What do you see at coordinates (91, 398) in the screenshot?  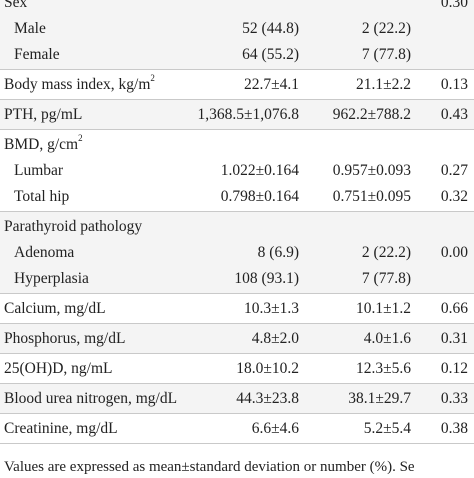 I see `row-label: Blood urea nitrogen, mg/dL` at bounding box center [91, 398].